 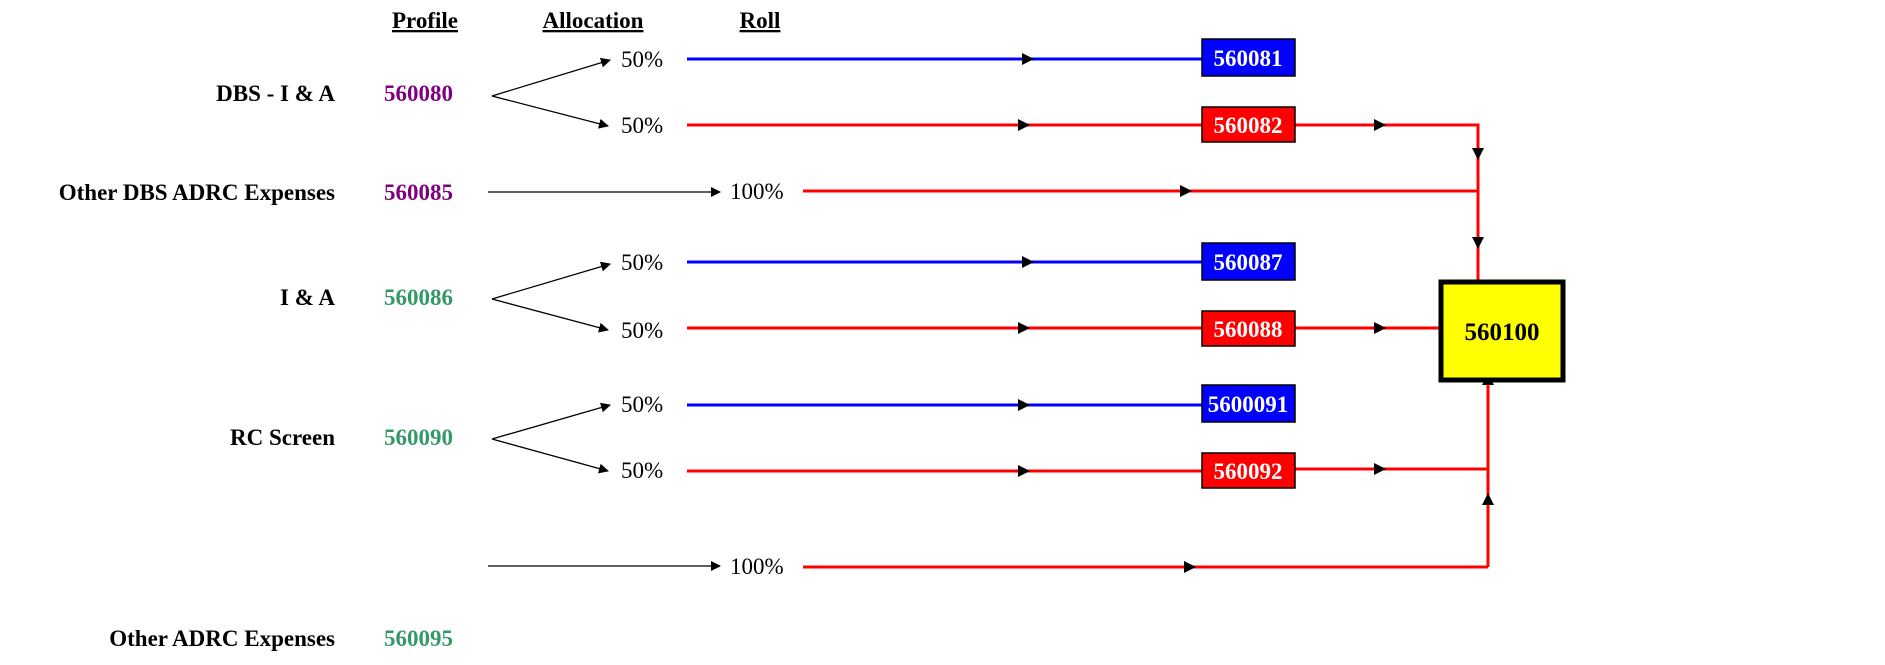 I want to click on box-560082: 560082, so click(x=1248, y=124).